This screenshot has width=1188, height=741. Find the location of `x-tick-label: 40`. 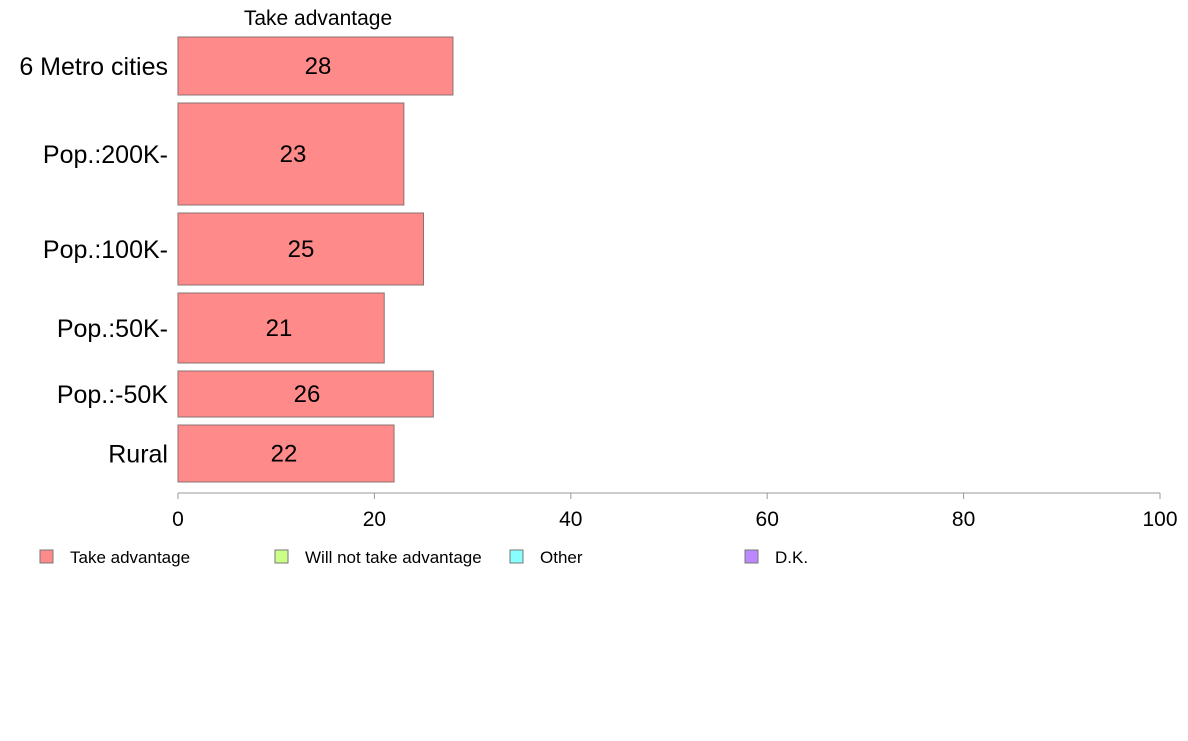

x-tick-label: 40 is located at coordinates (570, 519).